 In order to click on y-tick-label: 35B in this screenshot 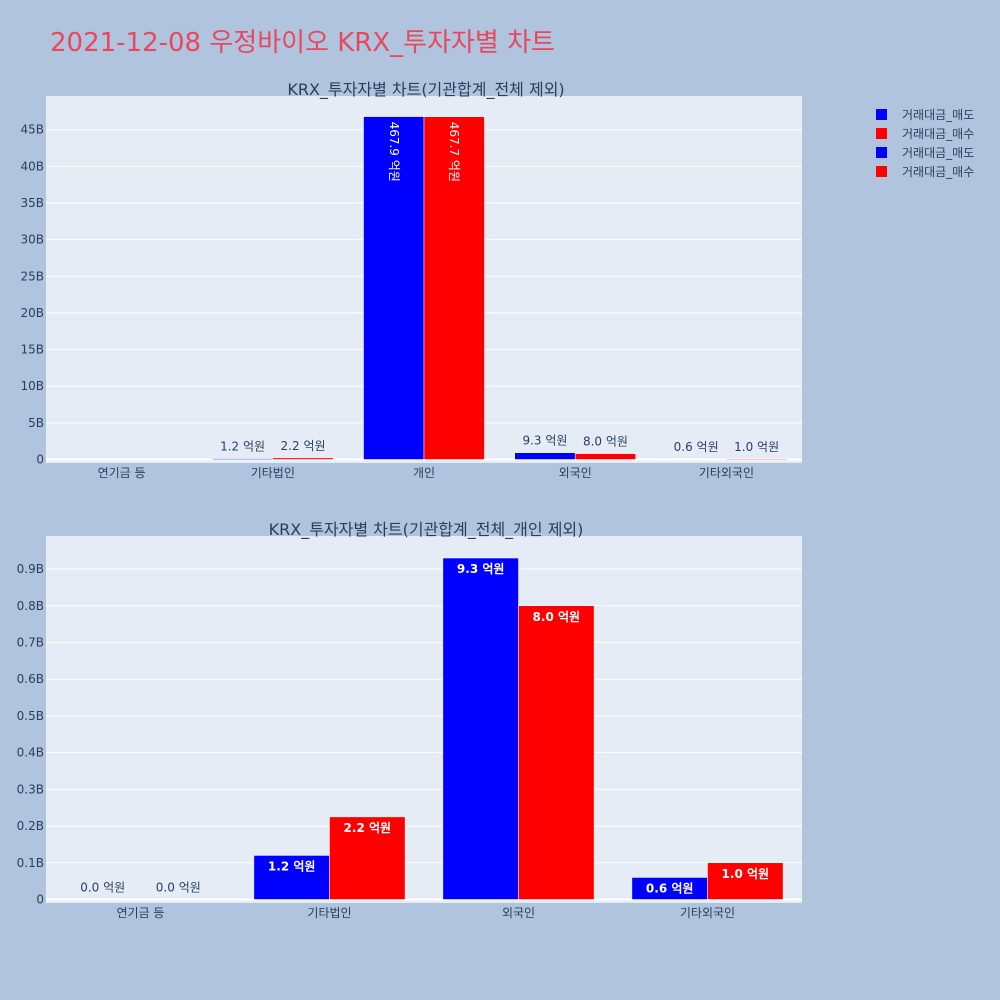, I will do `click(32, 203)`.